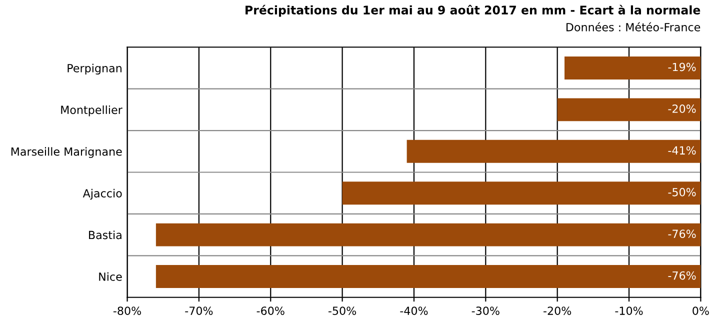  I want to click on chart-subtitle: Données : Météo-France, so click(633, 27).